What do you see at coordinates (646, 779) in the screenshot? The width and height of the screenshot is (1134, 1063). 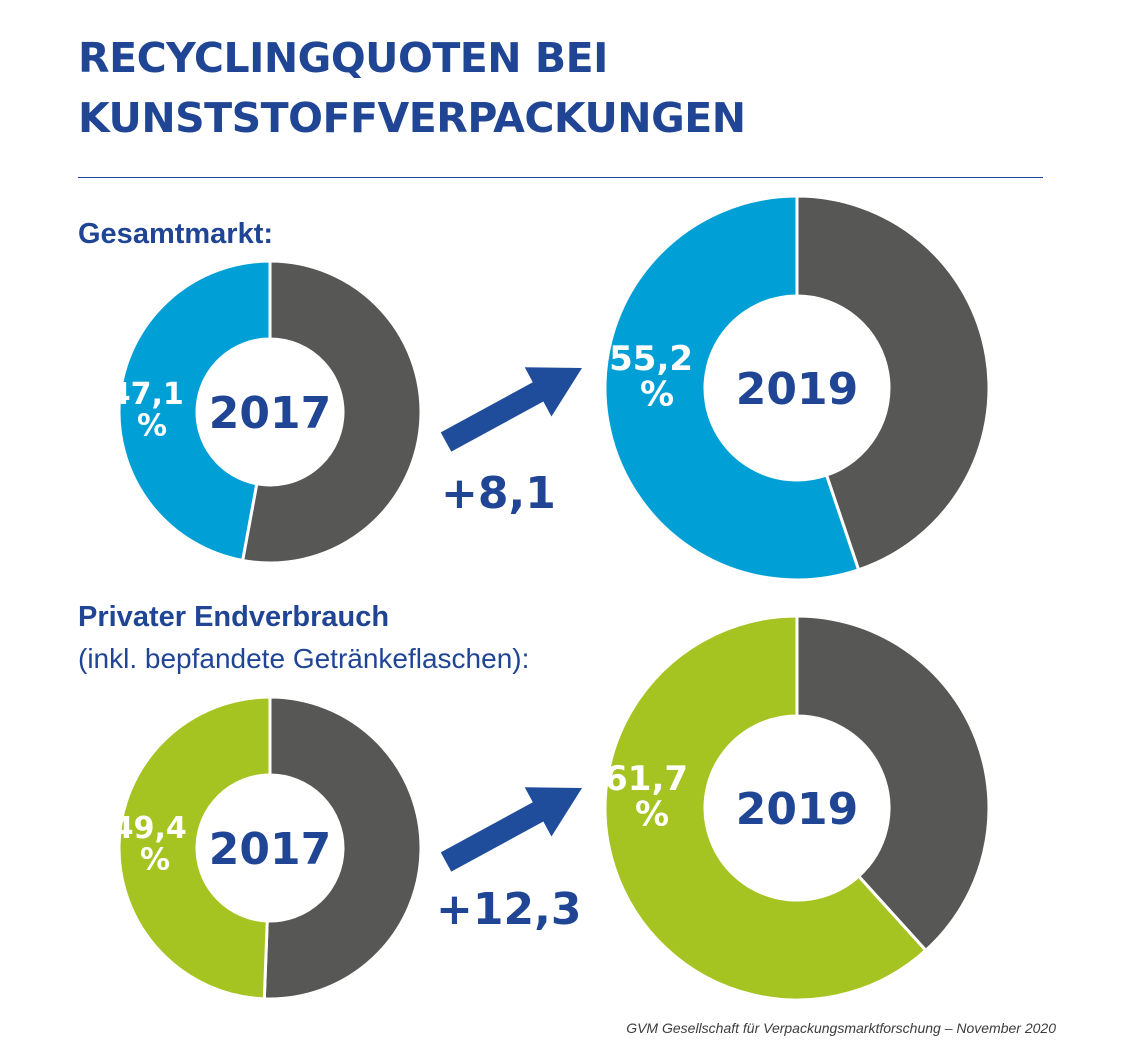 I see `donut-value-number: 61,7` at bounding box center [646, 779].